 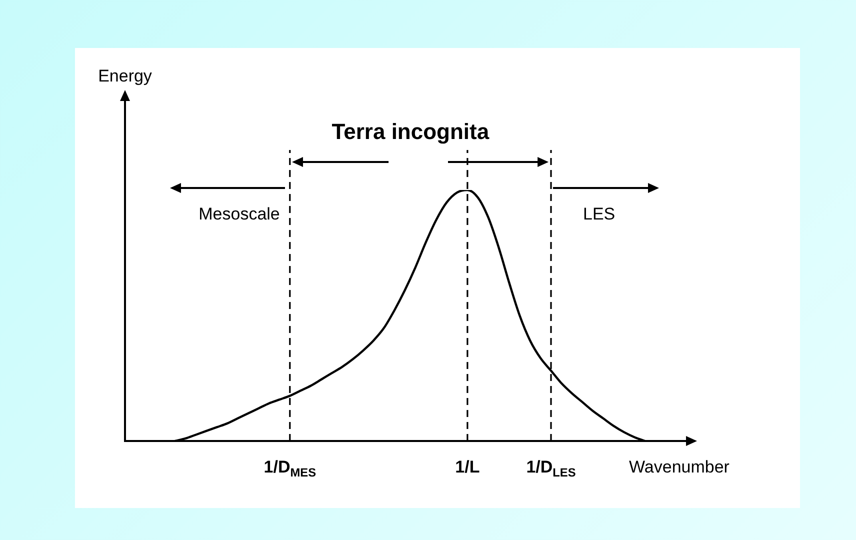 I want to click on x-tick-label: 1/L, so click(x=467, y=467).